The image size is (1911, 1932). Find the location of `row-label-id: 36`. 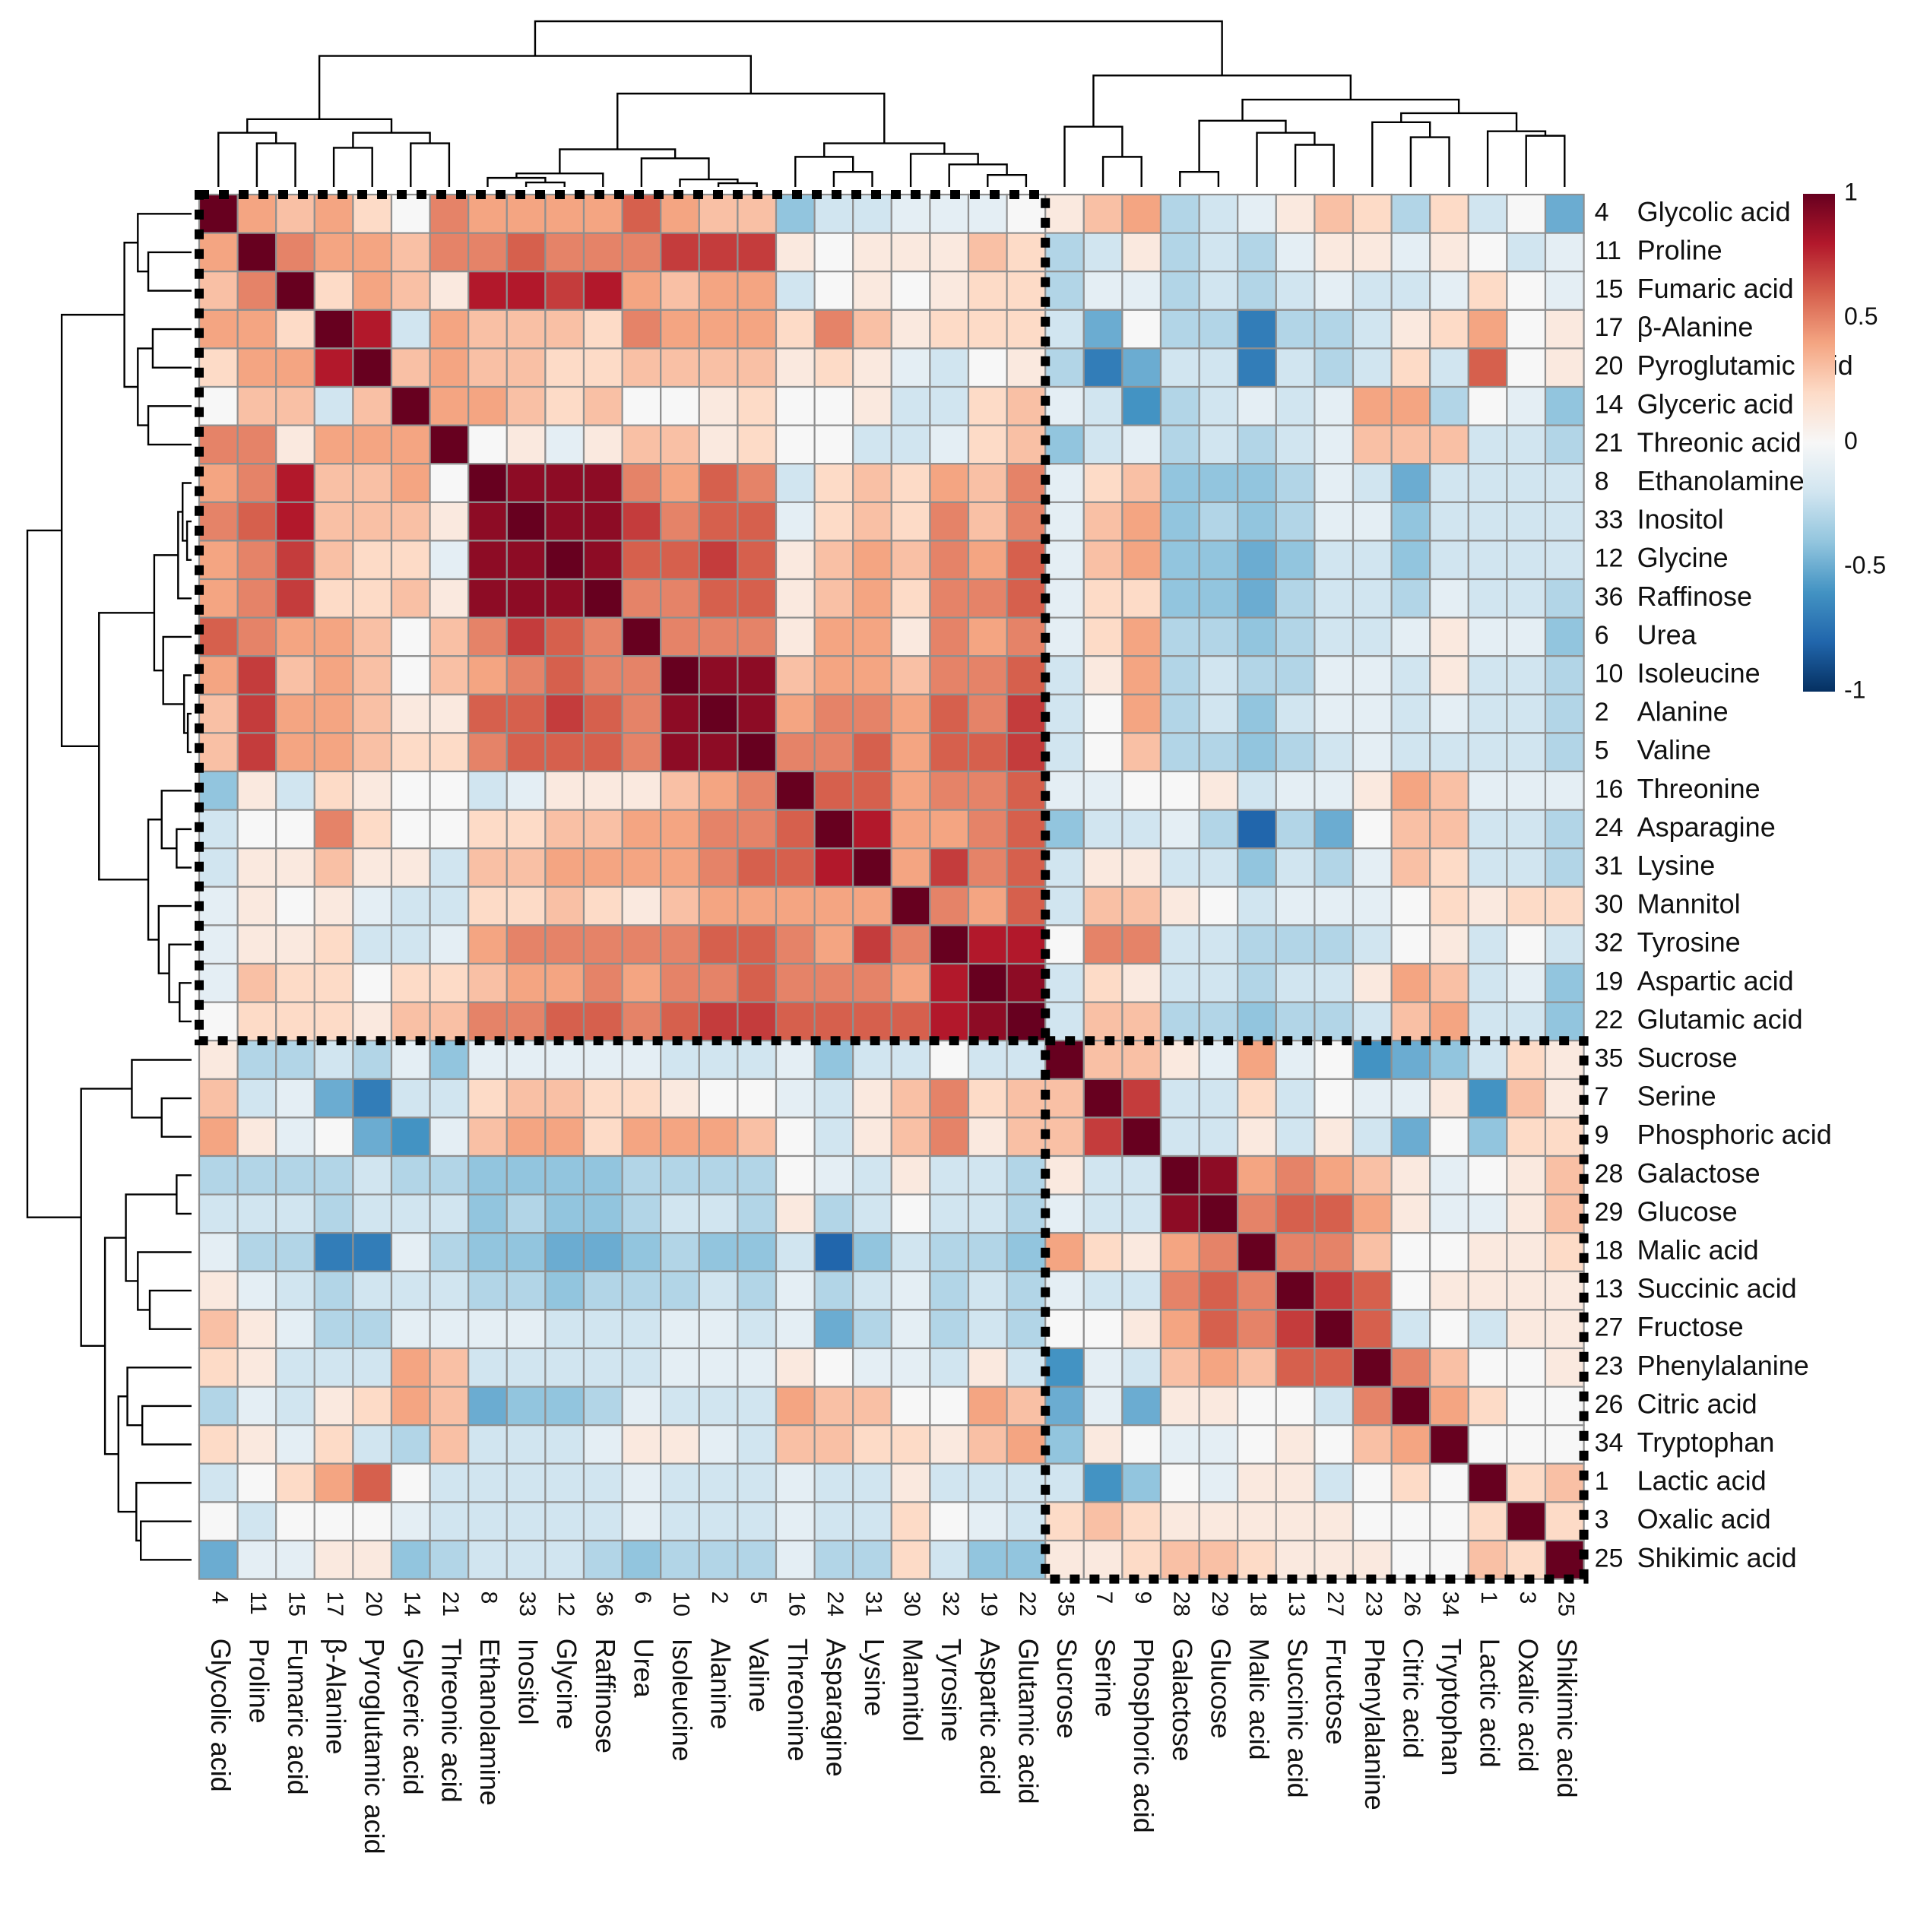

row-label-id: 36 is located at coordinates (1609, 596).